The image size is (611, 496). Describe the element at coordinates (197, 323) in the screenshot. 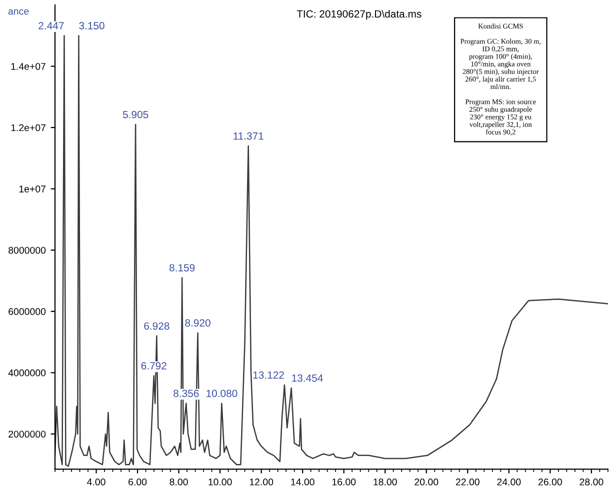

I see `annotation: 8.920` at that location.